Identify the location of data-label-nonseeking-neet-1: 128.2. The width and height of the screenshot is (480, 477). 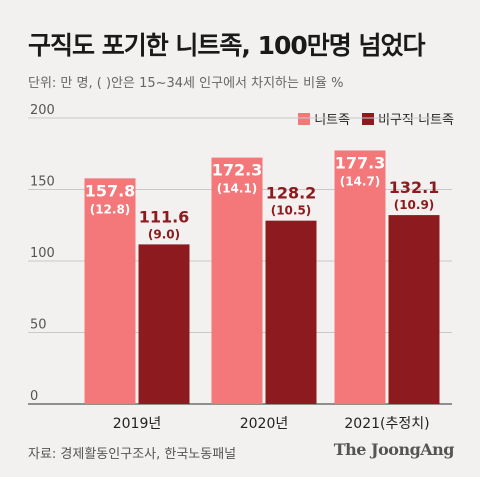
(291, 193).